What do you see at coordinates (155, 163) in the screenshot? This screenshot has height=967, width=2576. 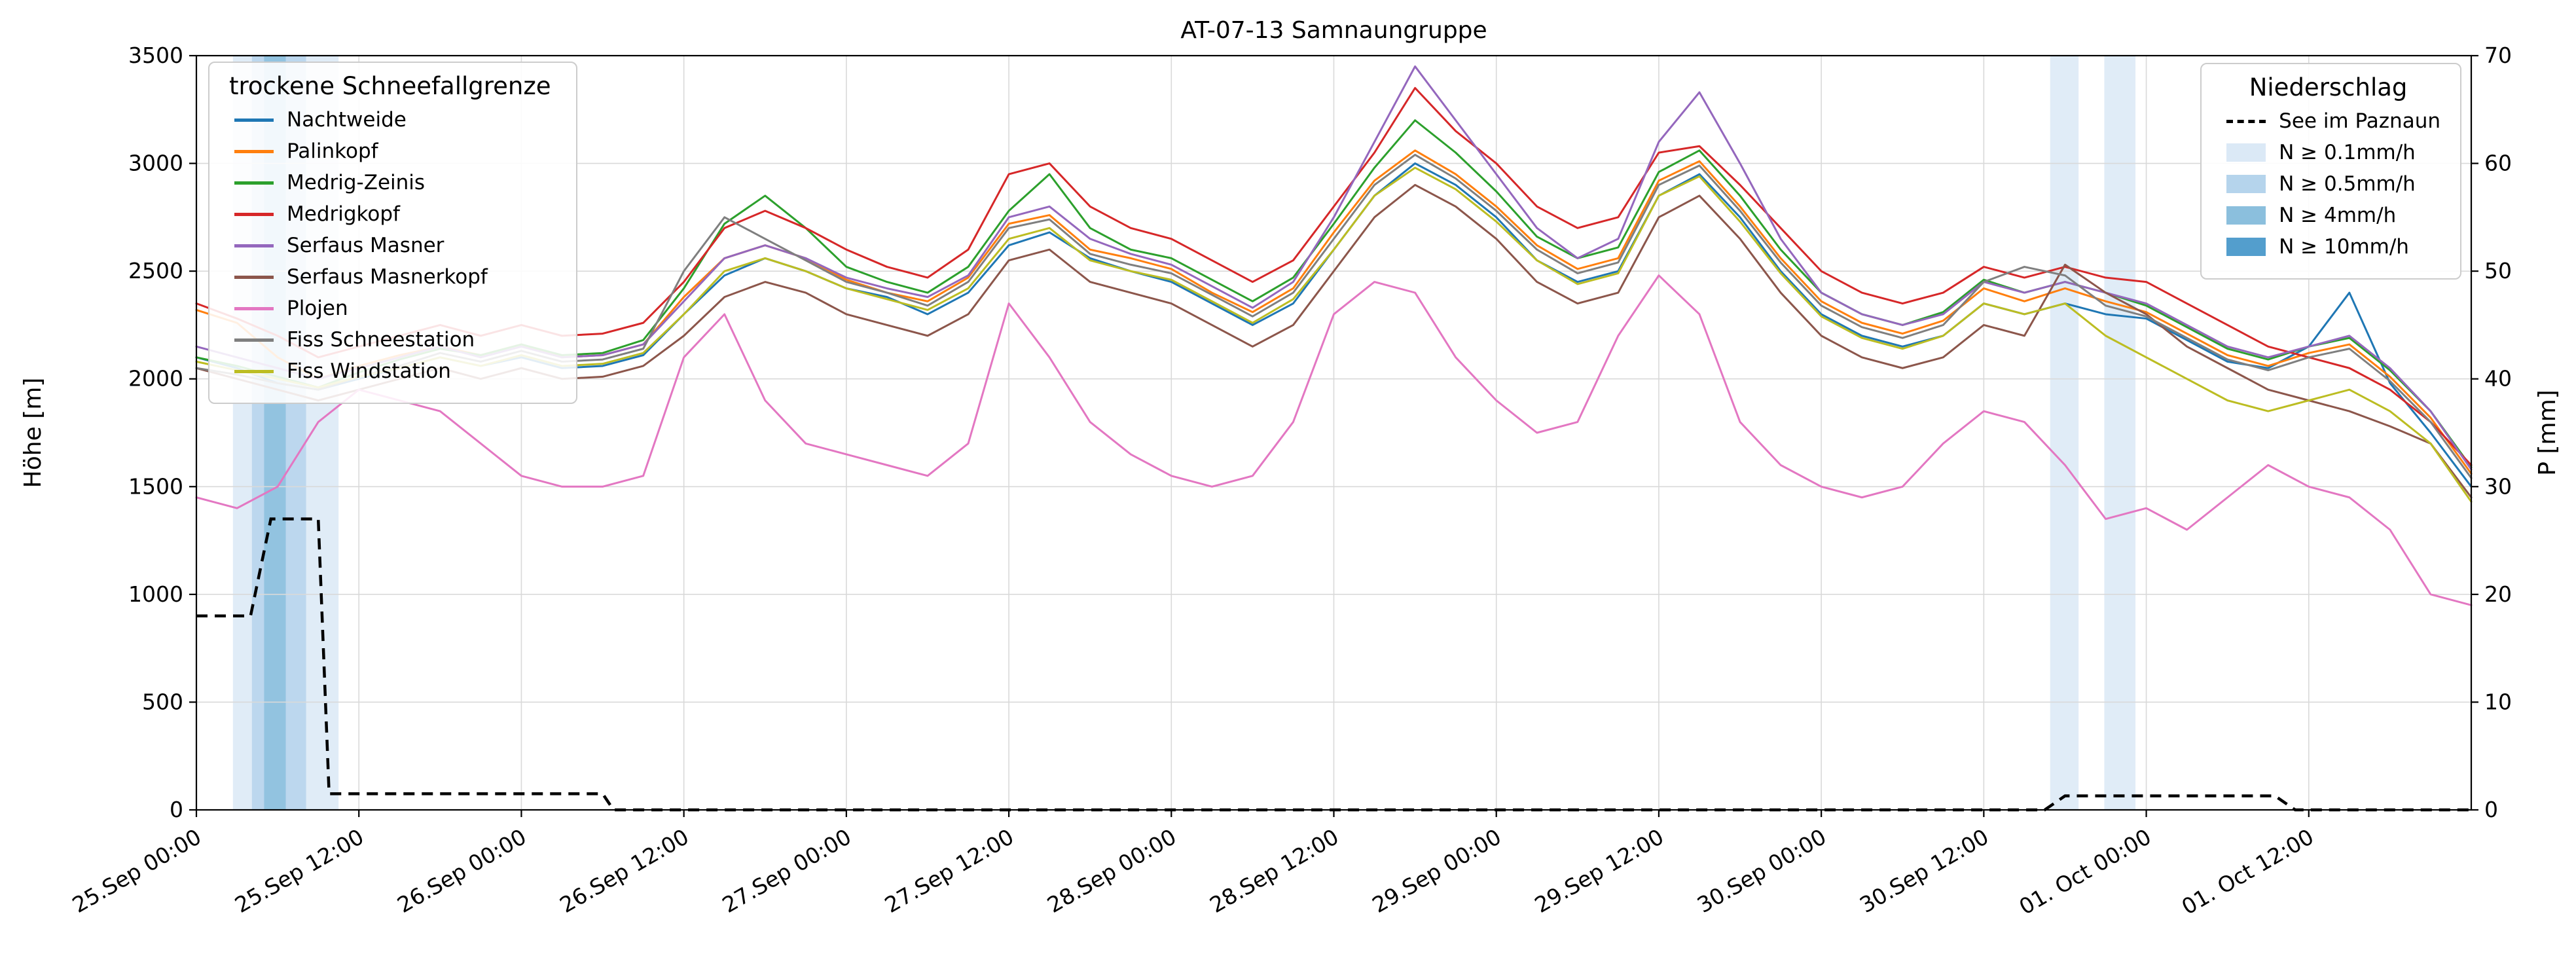 I see `y-left-tick-label: 3000` at bounding box center [155, 163].